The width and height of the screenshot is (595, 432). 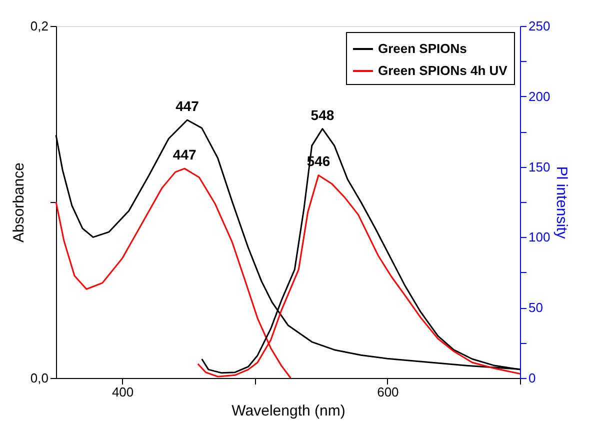 What do you see at coordinates (539, 96) in the screenshot?
I see `y2-tick-label: 200` at bounding box center [539, 96].